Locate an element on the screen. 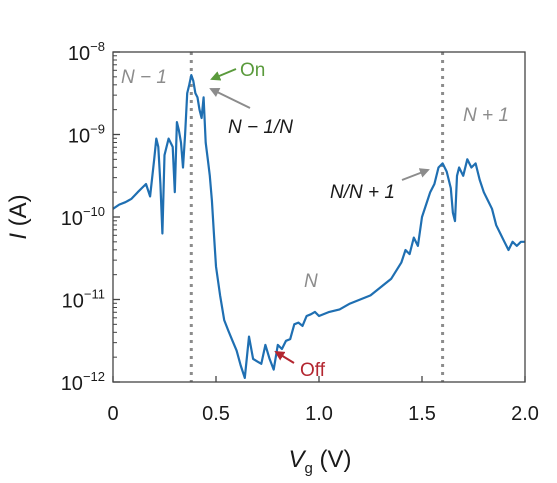 Image resolution: width=557 pixels, height=483 pixels. y-tick-label: 10⁻⁸ is located at coordinates (86, 52).